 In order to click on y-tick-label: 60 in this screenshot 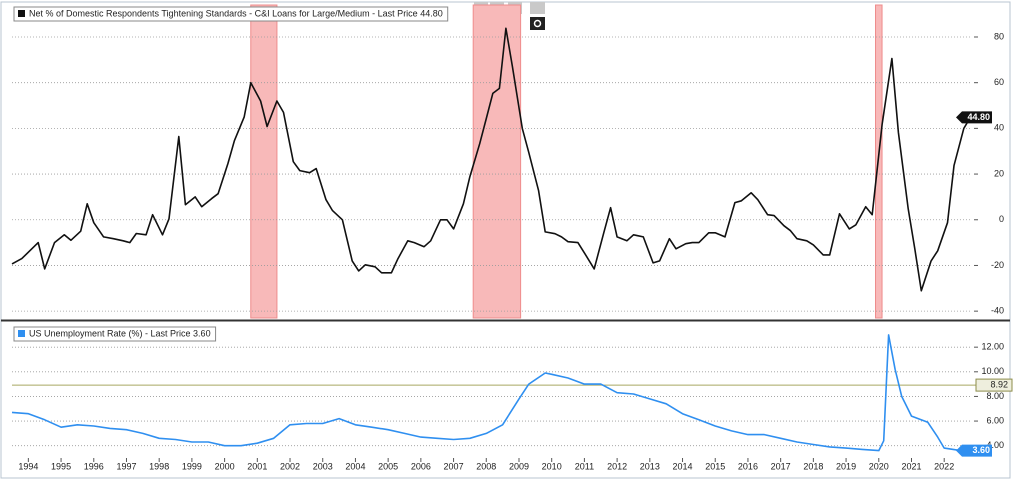, I will do `click(999, 82)`.